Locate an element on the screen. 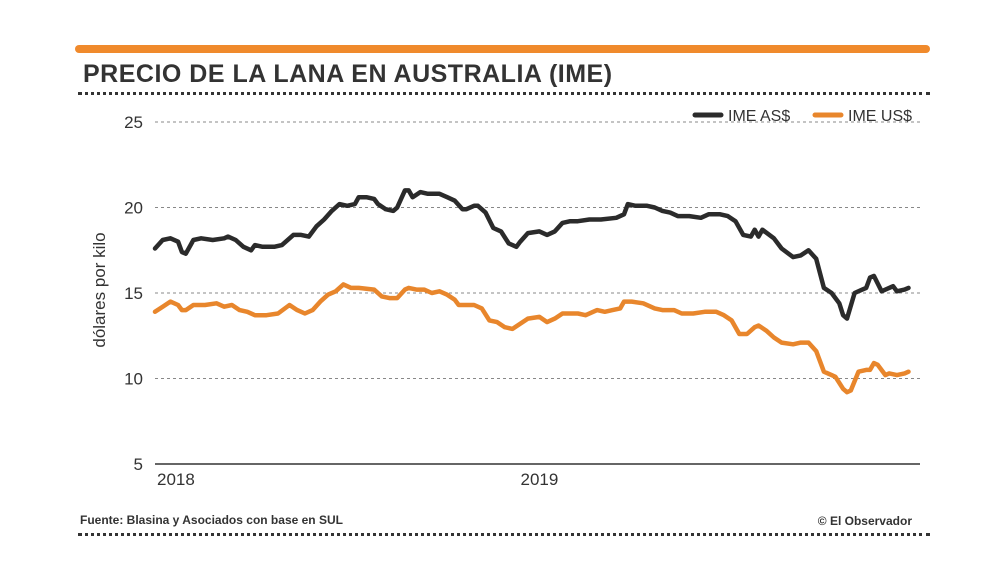  legend-label-0: IME AS$ is located at coordinates (759, 116).